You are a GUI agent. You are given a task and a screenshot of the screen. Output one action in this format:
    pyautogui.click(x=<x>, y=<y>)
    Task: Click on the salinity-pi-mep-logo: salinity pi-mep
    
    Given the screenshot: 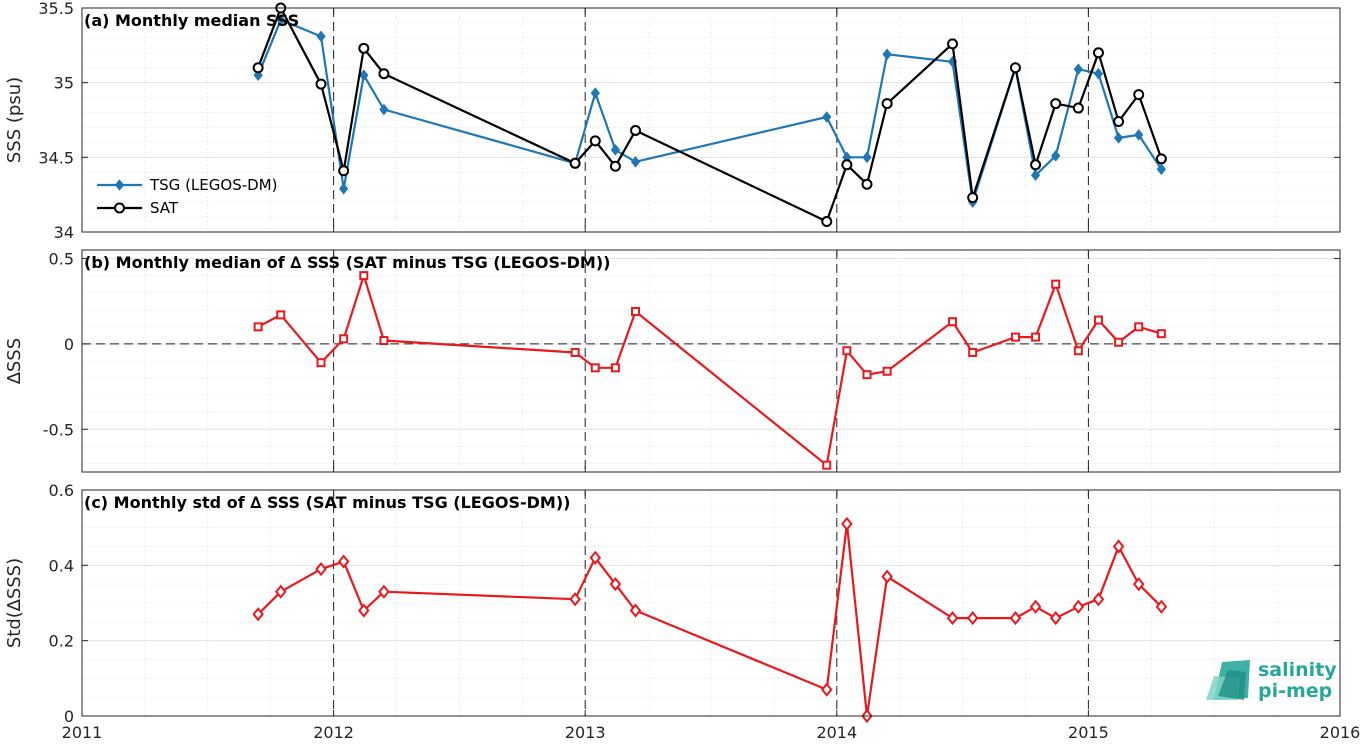 What is the action you would take?
    pyautogui.click(x=1271, y=680)
    